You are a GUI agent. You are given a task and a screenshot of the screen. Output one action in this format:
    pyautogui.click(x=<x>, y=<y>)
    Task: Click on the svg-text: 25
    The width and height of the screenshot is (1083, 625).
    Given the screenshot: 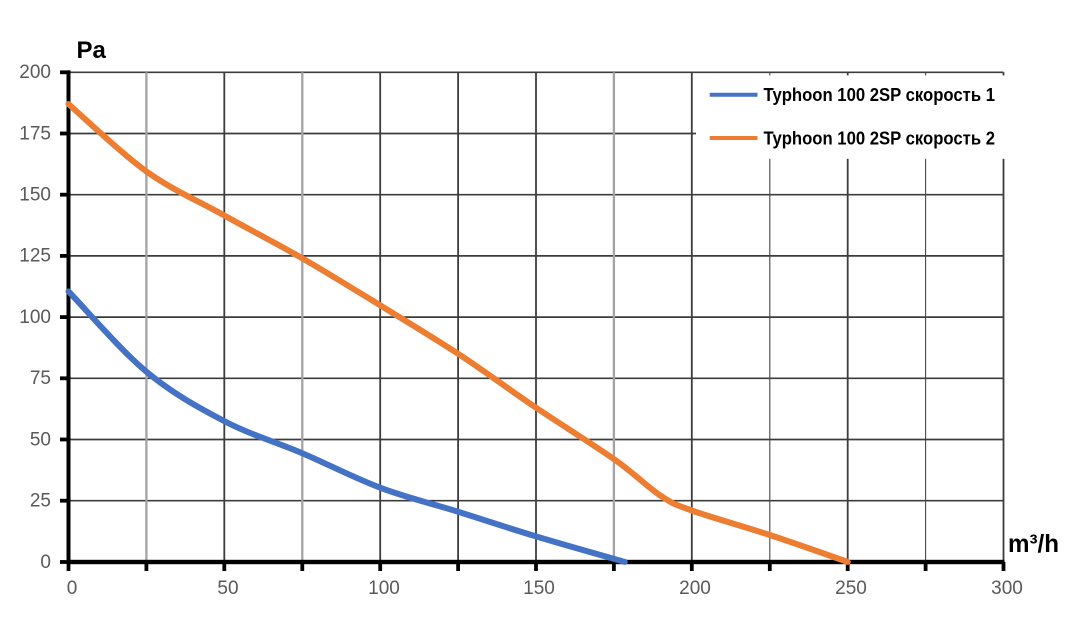 What is the action you would take?
    pyautogui.click(x=40, y=501)
    